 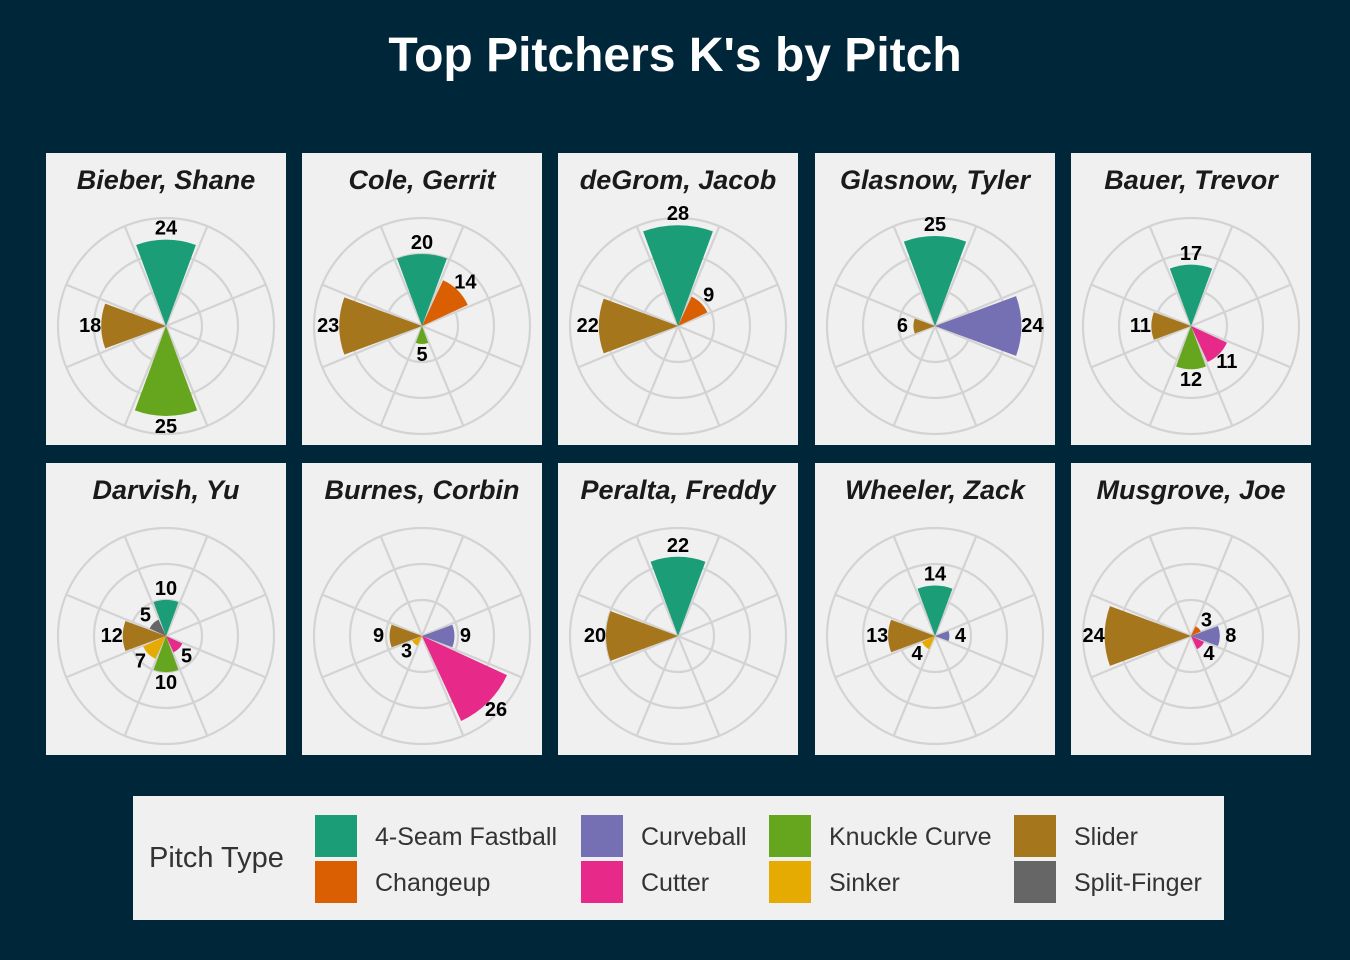 What do you see at coordinates (1230, 636) in the screenshot?
I see `wedge-label-curveball: 8` at bounding box center [1230, 636].